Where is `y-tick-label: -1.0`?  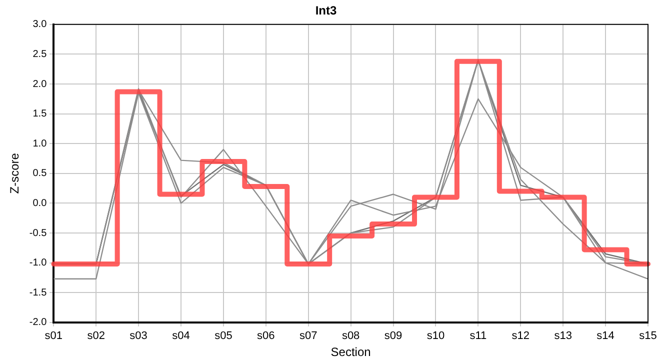
y-tick-label: -1.0 is located at coordinates (38, 263).